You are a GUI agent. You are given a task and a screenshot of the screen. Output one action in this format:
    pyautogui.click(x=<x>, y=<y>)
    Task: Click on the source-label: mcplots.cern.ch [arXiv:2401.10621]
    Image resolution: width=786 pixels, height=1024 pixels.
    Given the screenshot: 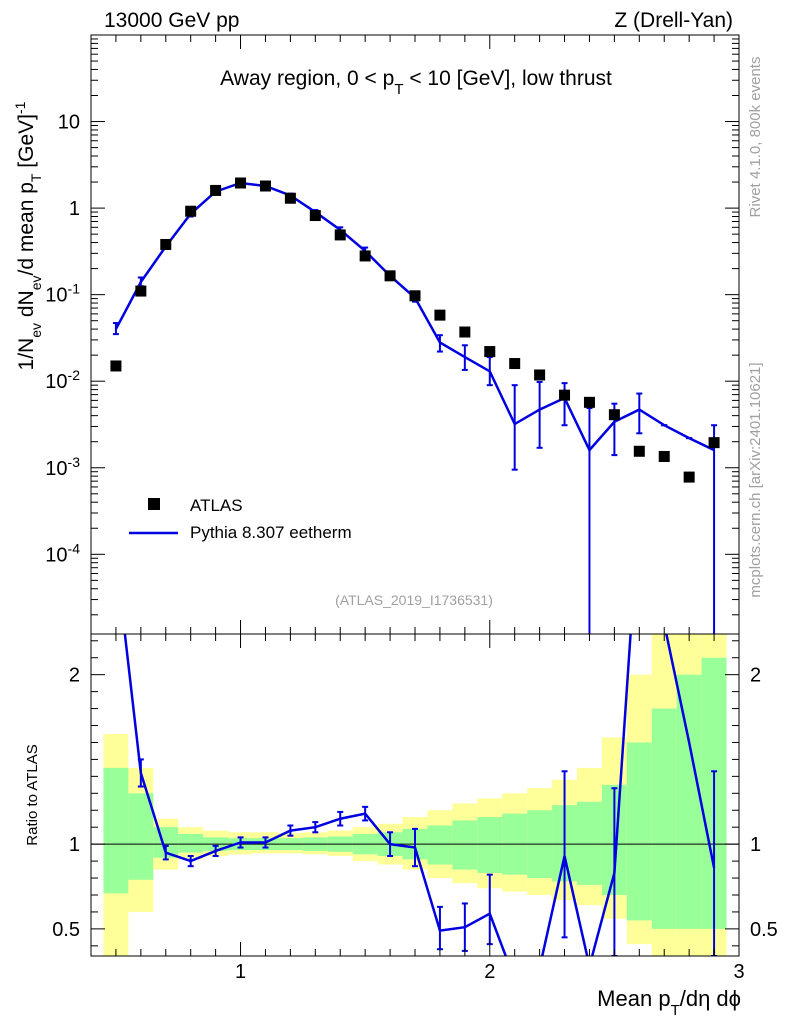 What is the action you would take?
    pyautogui.click(x=755, y=479)
    